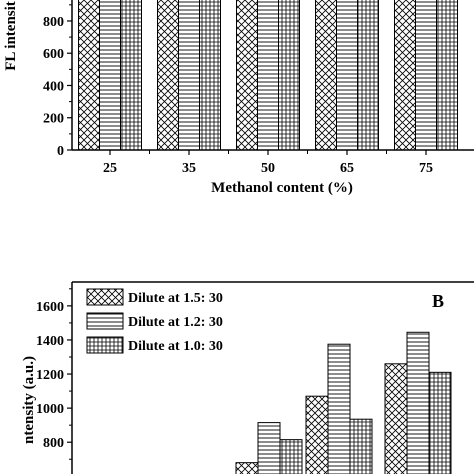  What do you see at coordinates (189, 168) in the screenshot?
I see `panel-a-x-tick-label: 35` at bounding box center [189, 168].